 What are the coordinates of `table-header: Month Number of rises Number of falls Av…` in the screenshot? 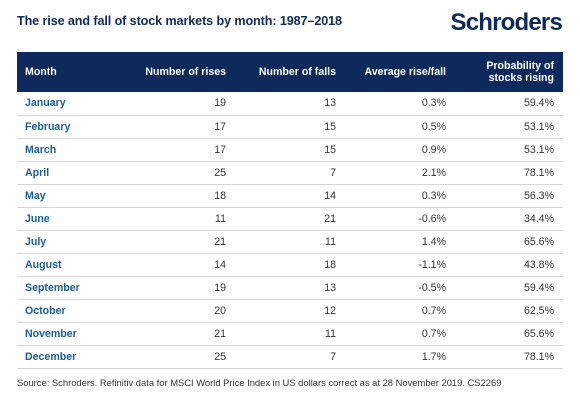 It's located at (290, 72).